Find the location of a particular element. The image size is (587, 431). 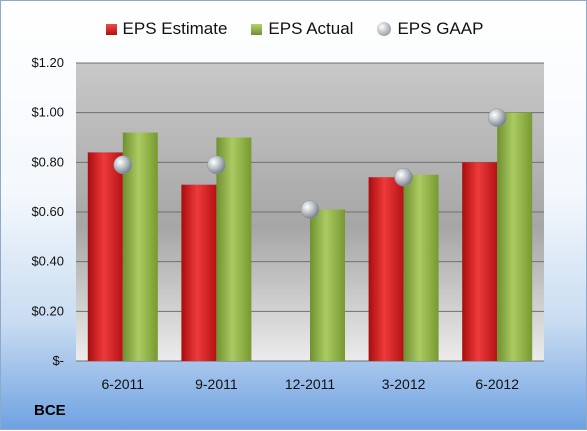

legend-item-actual: EPS Actual is located at coordinates (302, 29).